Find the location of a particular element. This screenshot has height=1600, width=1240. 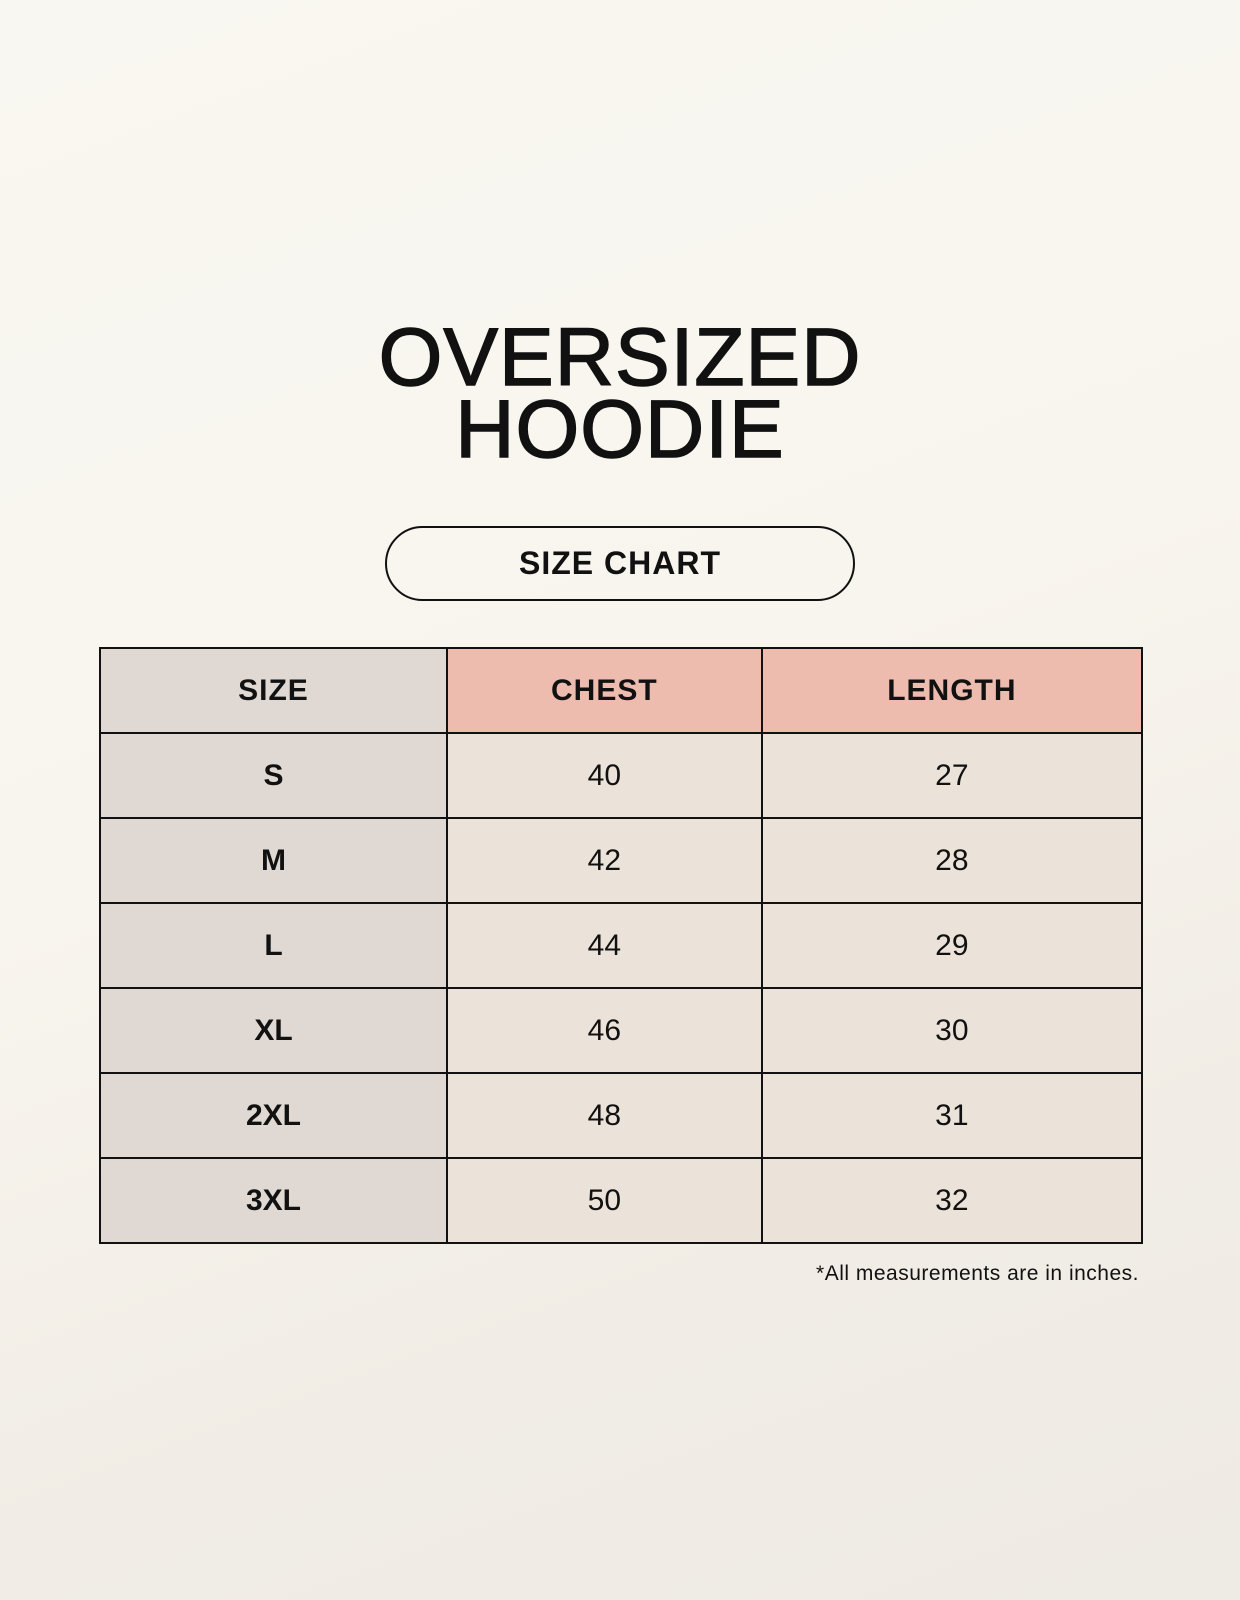

cell-length: 32 is located at coordinates (952, 1200).